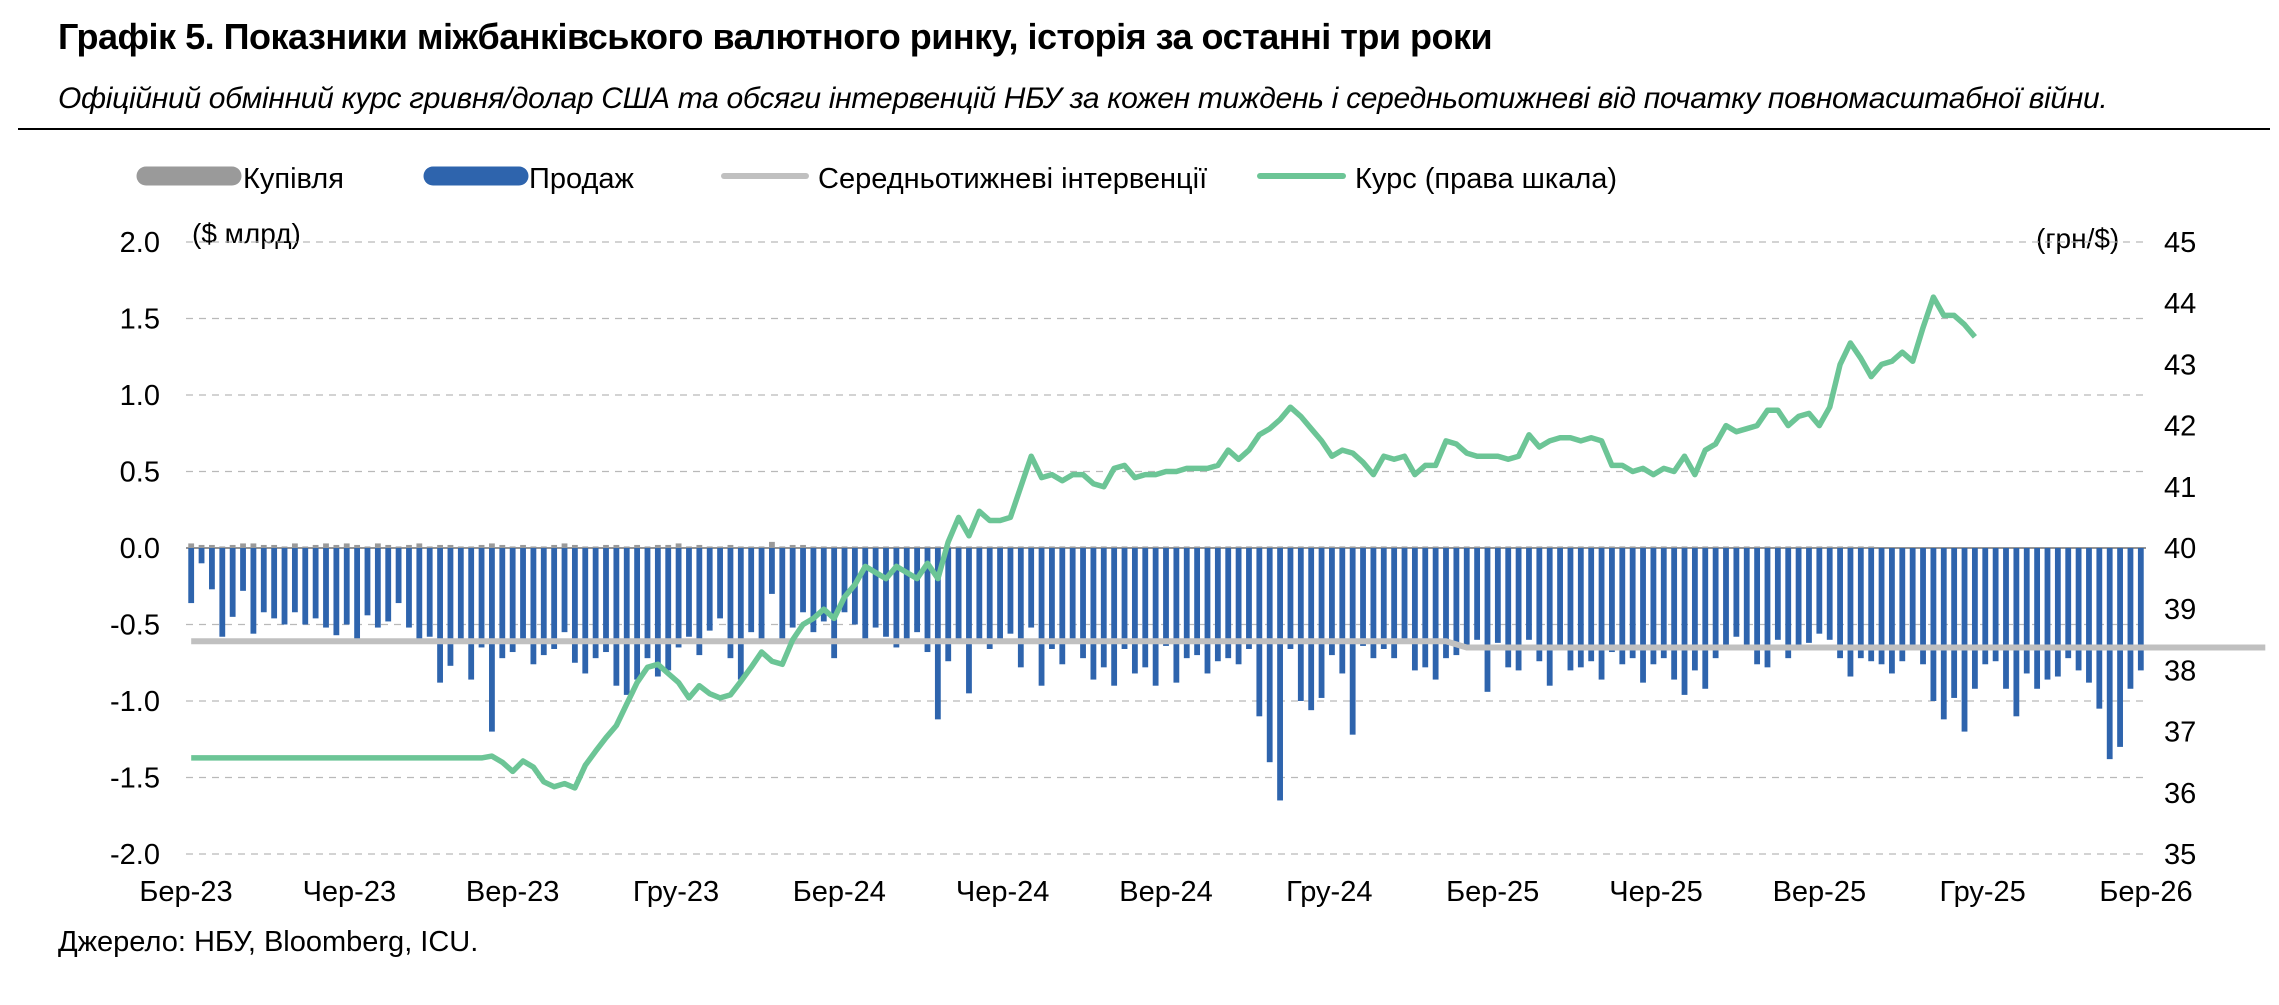 The height and width of the screenshot is (1005, 2279). I want to click on buy-bars, so click(1031, 544).